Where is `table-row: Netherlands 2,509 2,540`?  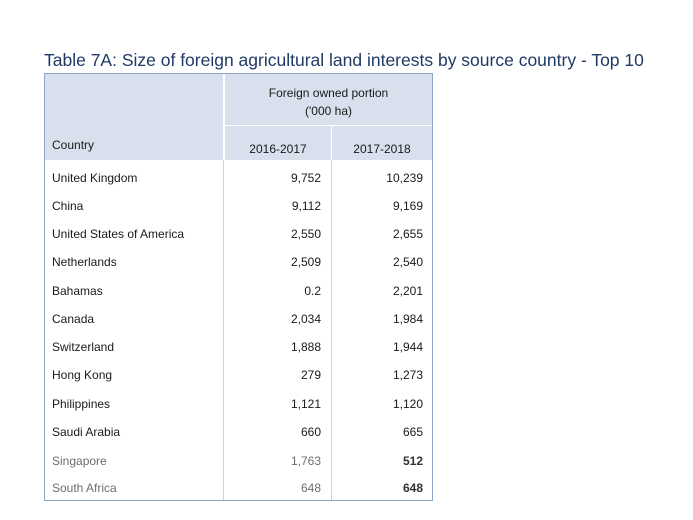 table-row: Netherlands 2,509 2,540 is located at coordinates (238, 262).